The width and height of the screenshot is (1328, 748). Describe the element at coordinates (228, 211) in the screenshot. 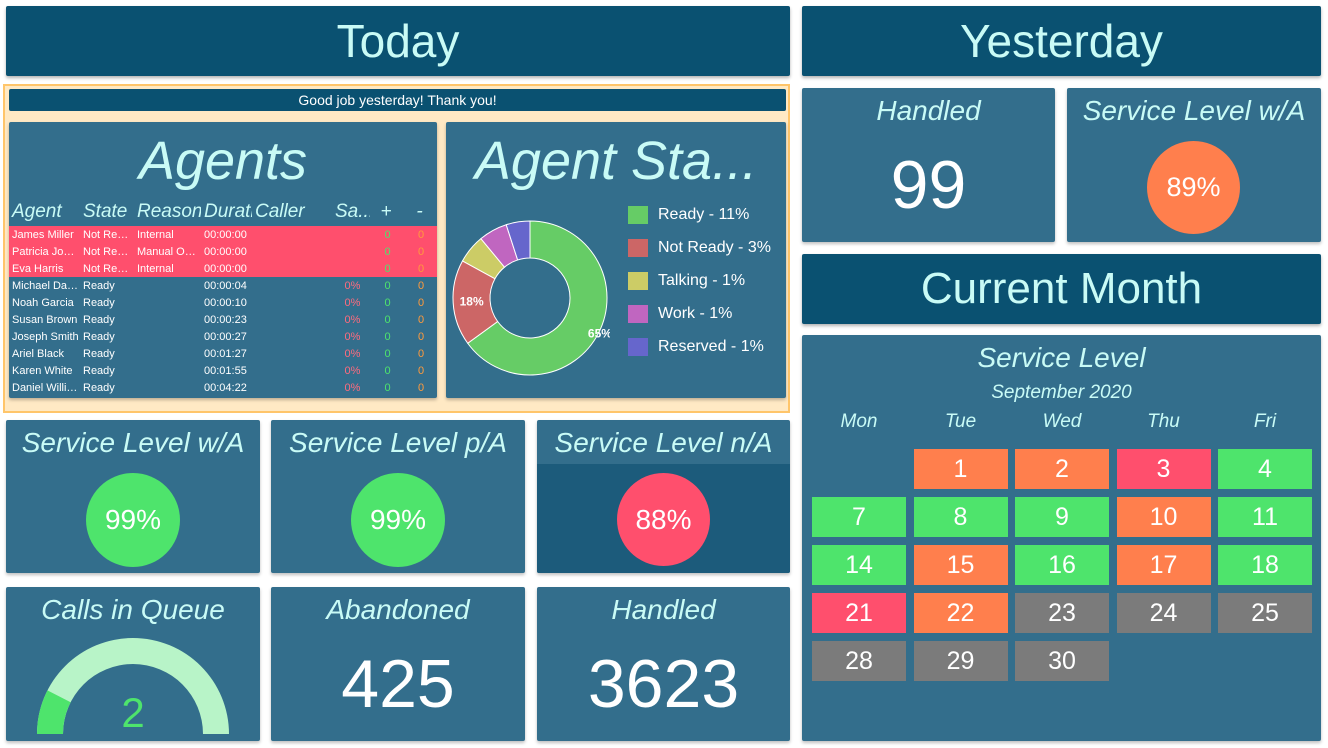

I see `col-duration: Duration` at that location.